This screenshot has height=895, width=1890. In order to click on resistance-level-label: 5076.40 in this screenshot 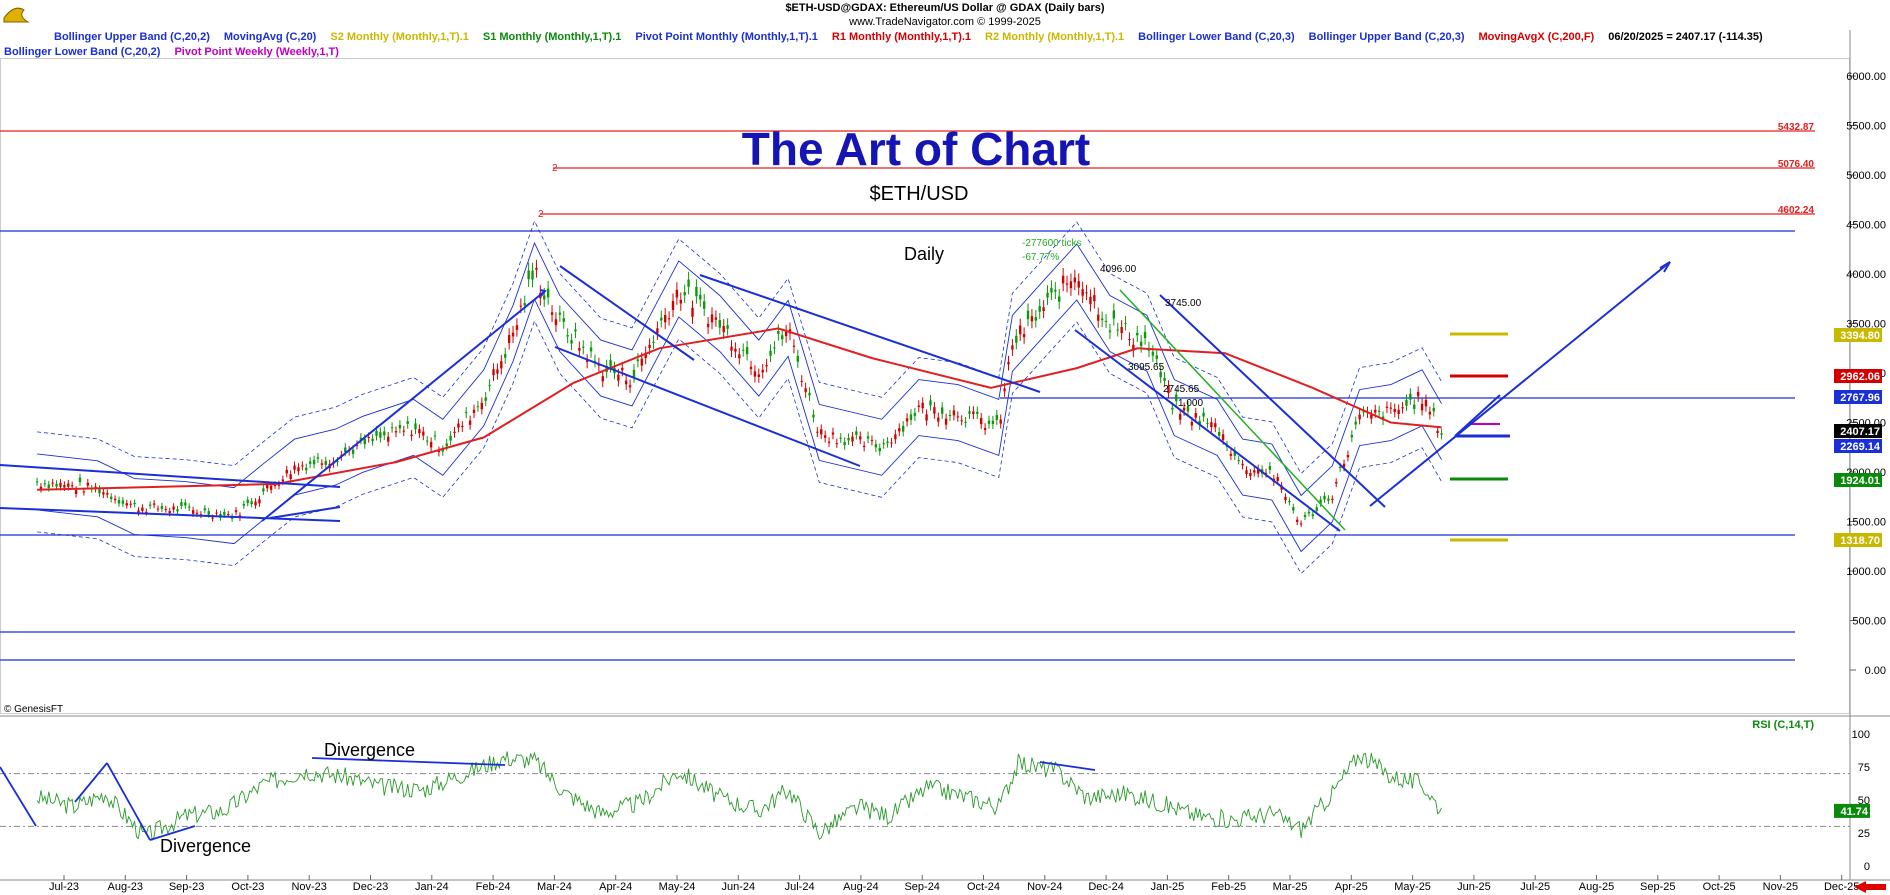, I will do `click(1796, 164)`.